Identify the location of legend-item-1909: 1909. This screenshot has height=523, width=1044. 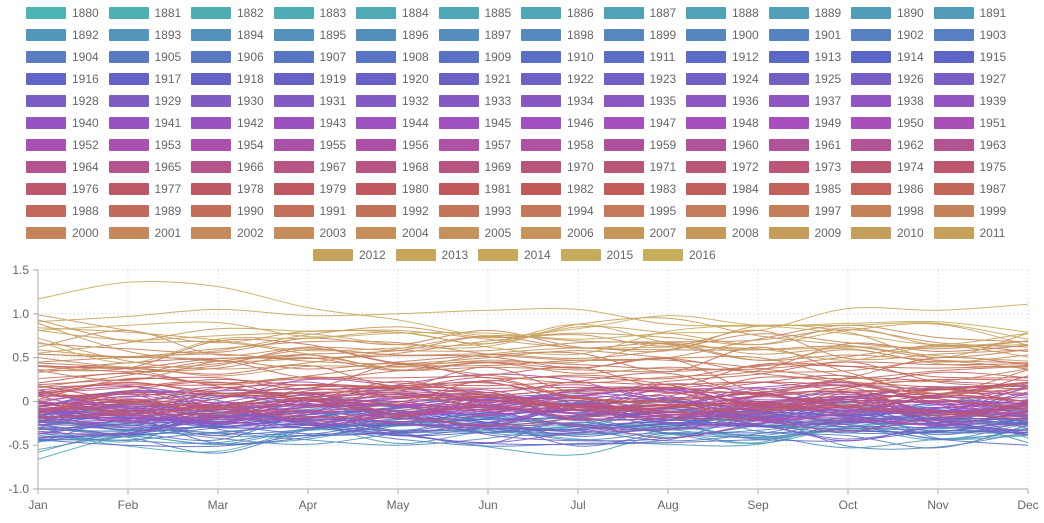
(474, 57).